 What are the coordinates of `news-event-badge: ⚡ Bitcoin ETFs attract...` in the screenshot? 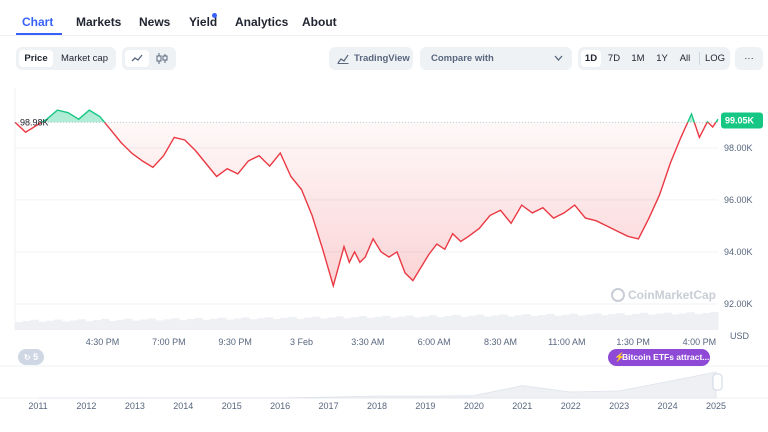 It's located at (659, 357).